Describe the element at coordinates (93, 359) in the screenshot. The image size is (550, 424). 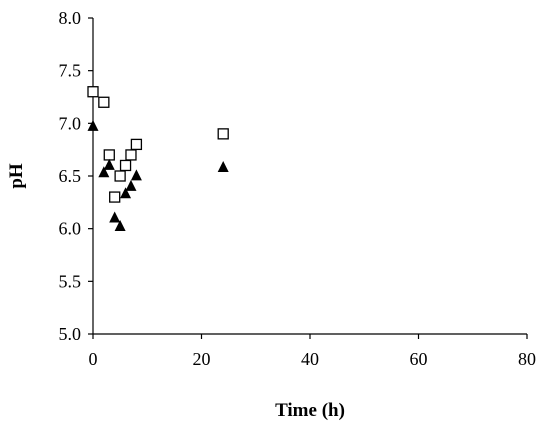
I see `x-tick-label: 0` at that location.